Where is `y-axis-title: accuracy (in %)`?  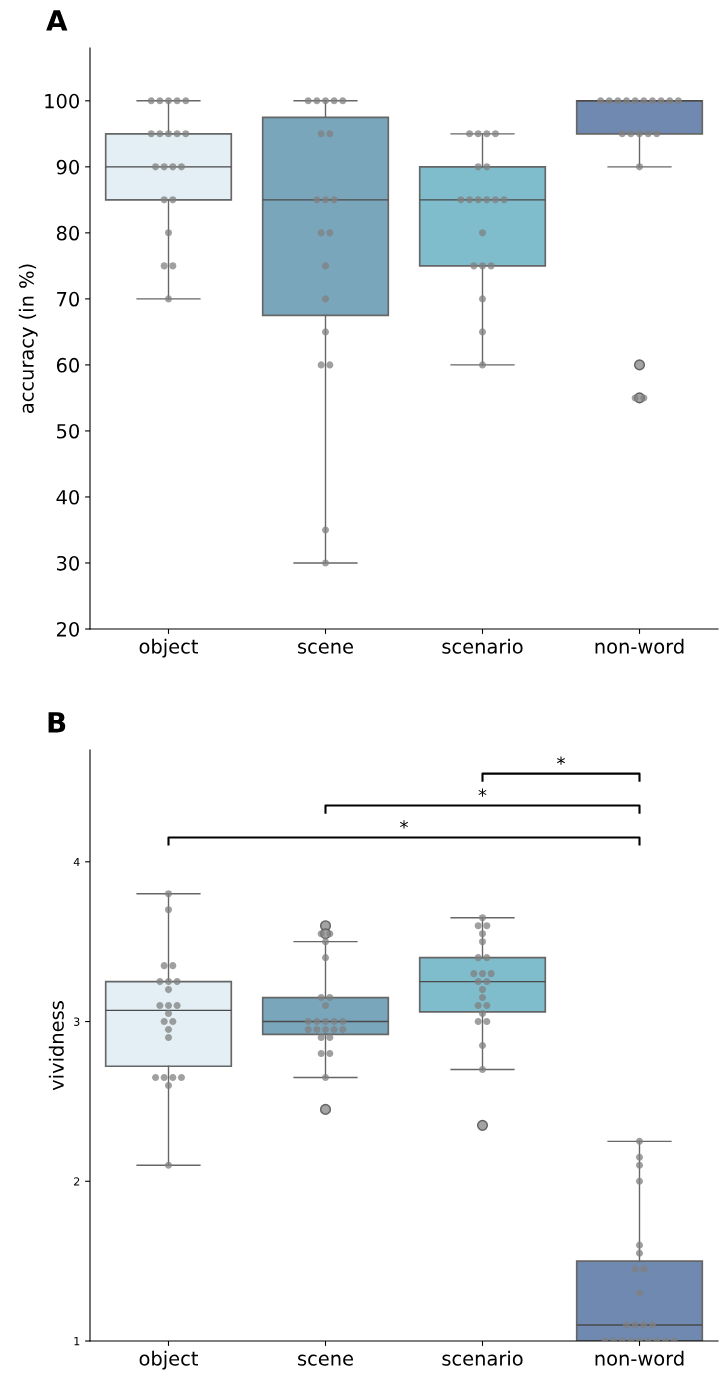 y-axis-title: accuracy (in %) is located at coordinates (28, 339).